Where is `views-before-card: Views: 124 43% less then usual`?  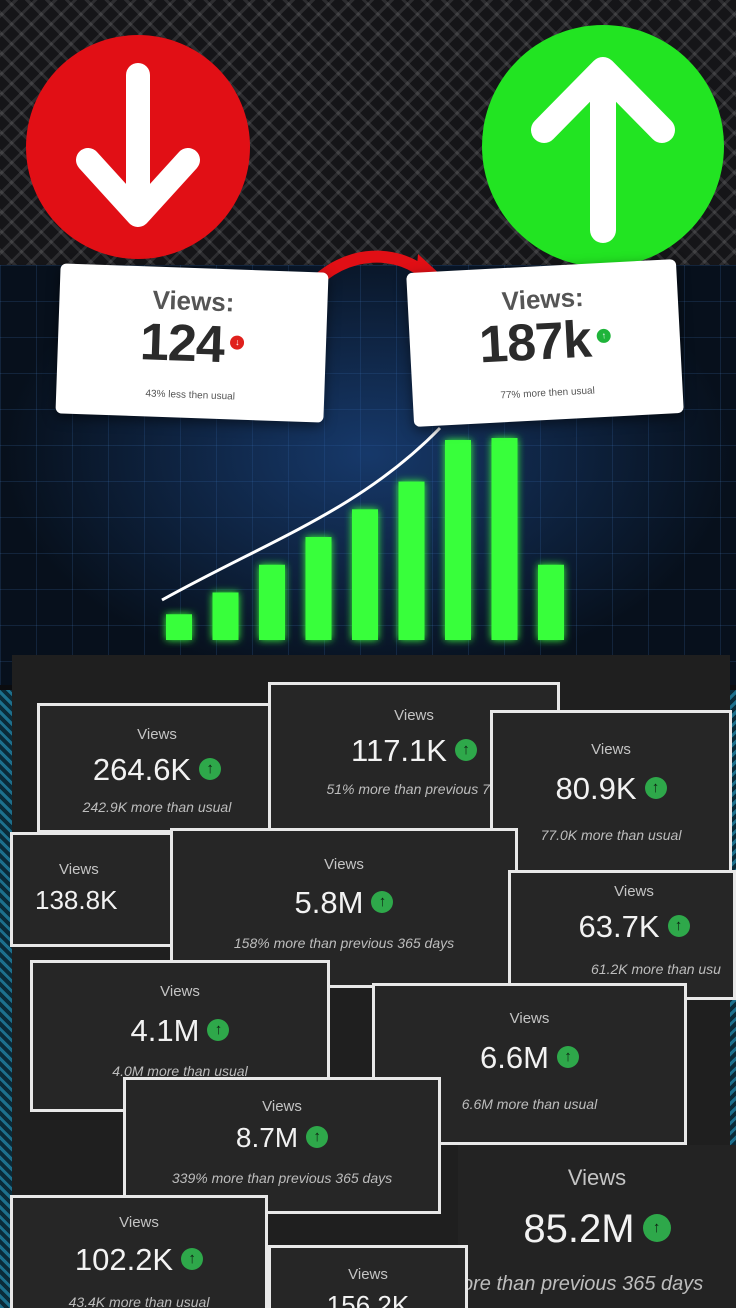
views-before-card: Views: 124 43% less then usual is located at coordinates (192, 343).